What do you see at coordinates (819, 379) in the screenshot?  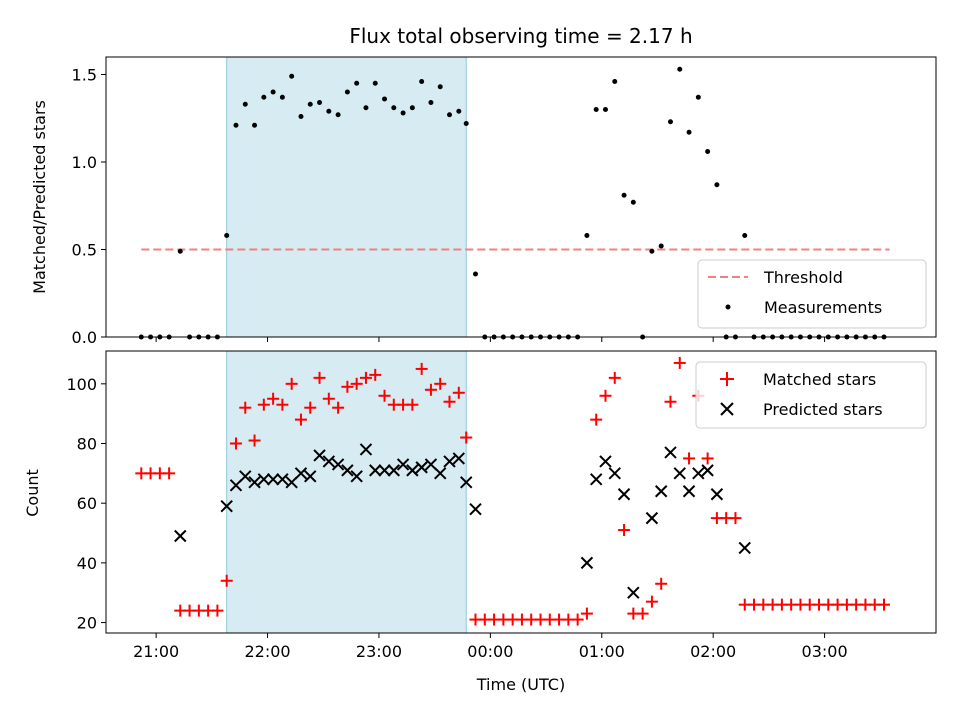 I see `legend-matched-label: Matched stars` at bounding box center [819, 379].